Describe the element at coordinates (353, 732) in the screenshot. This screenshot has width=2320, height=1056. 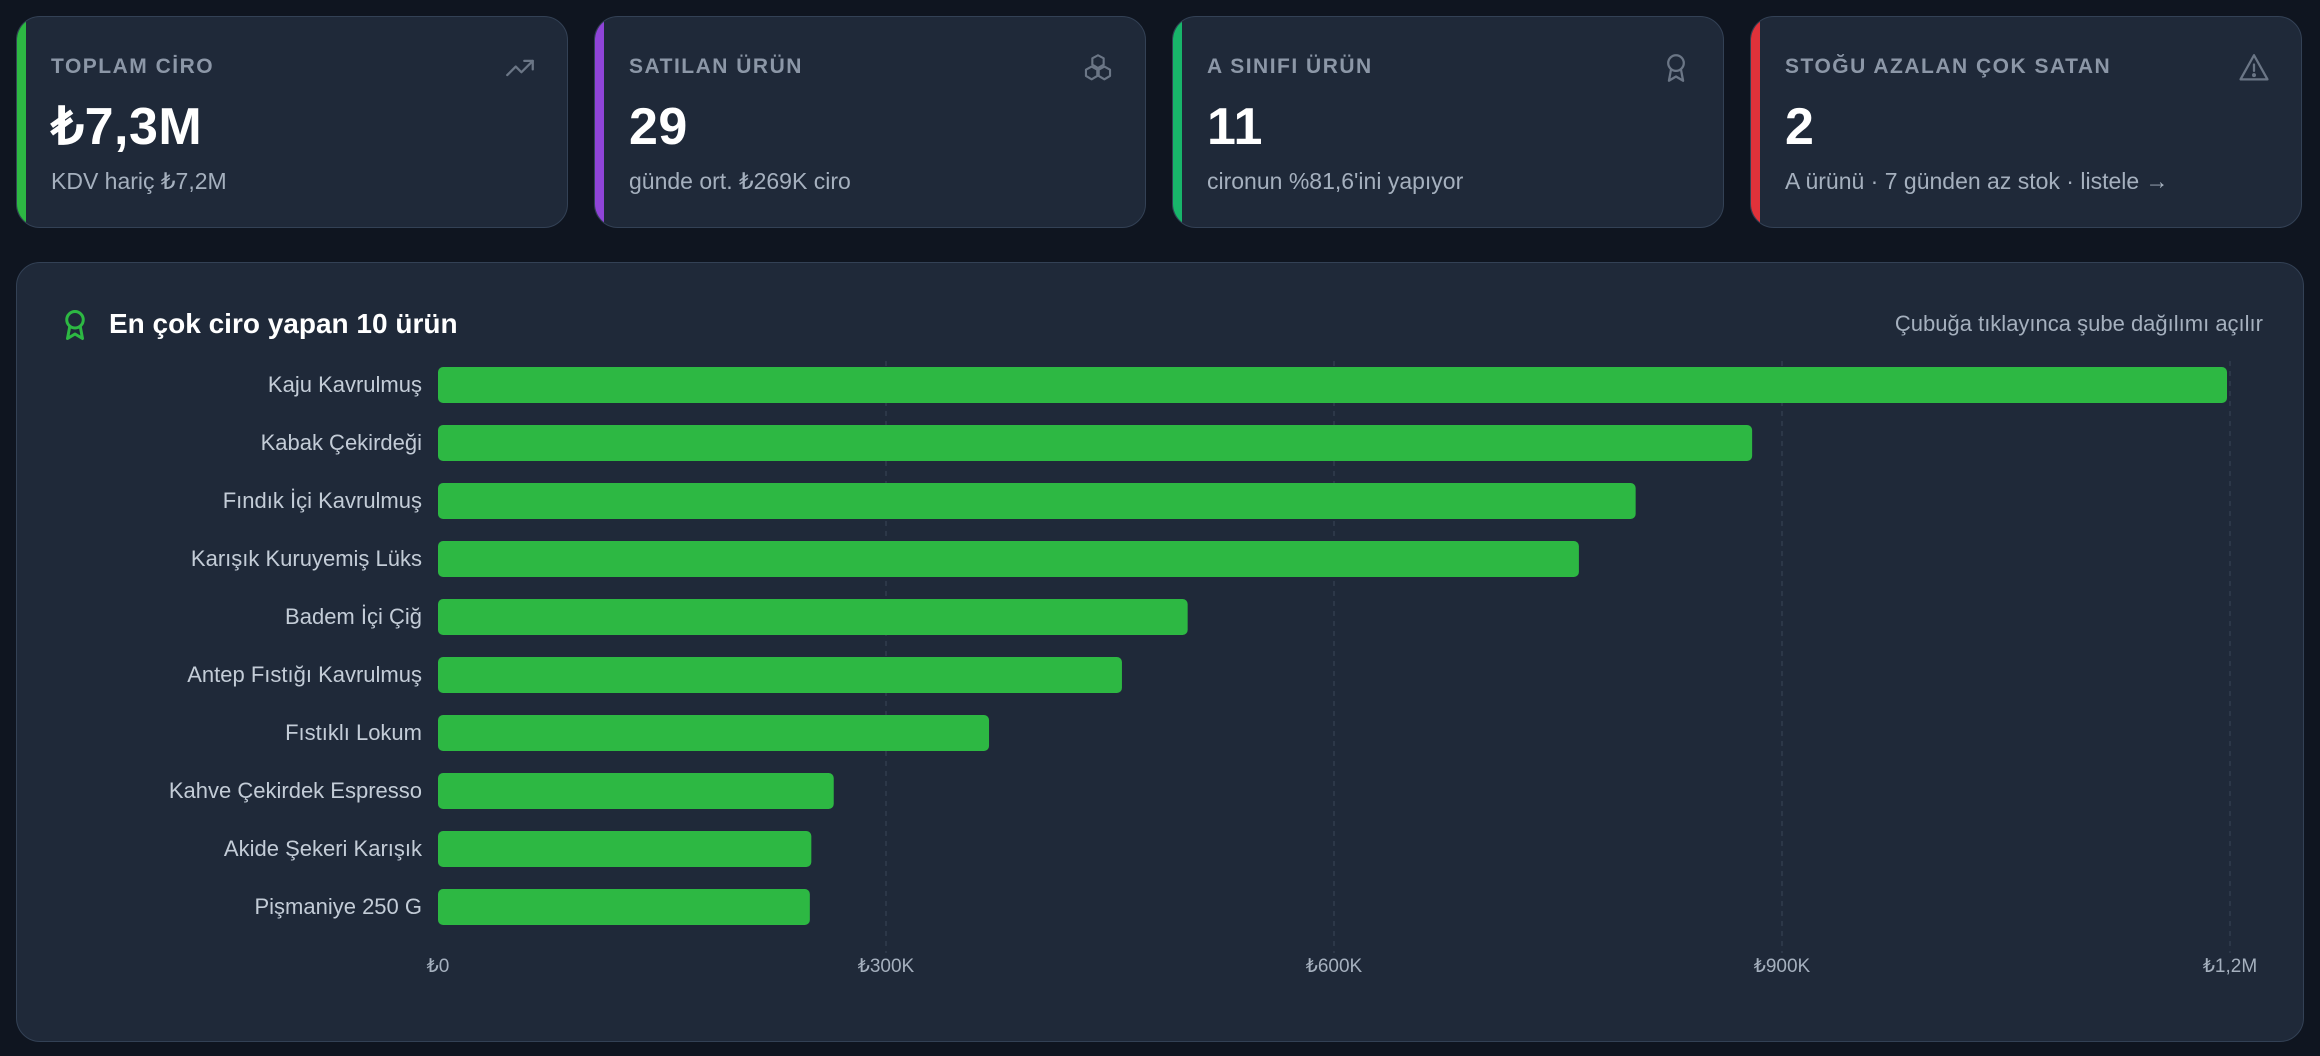
I see `category-label: Fıstıklı Lokum` at that location.